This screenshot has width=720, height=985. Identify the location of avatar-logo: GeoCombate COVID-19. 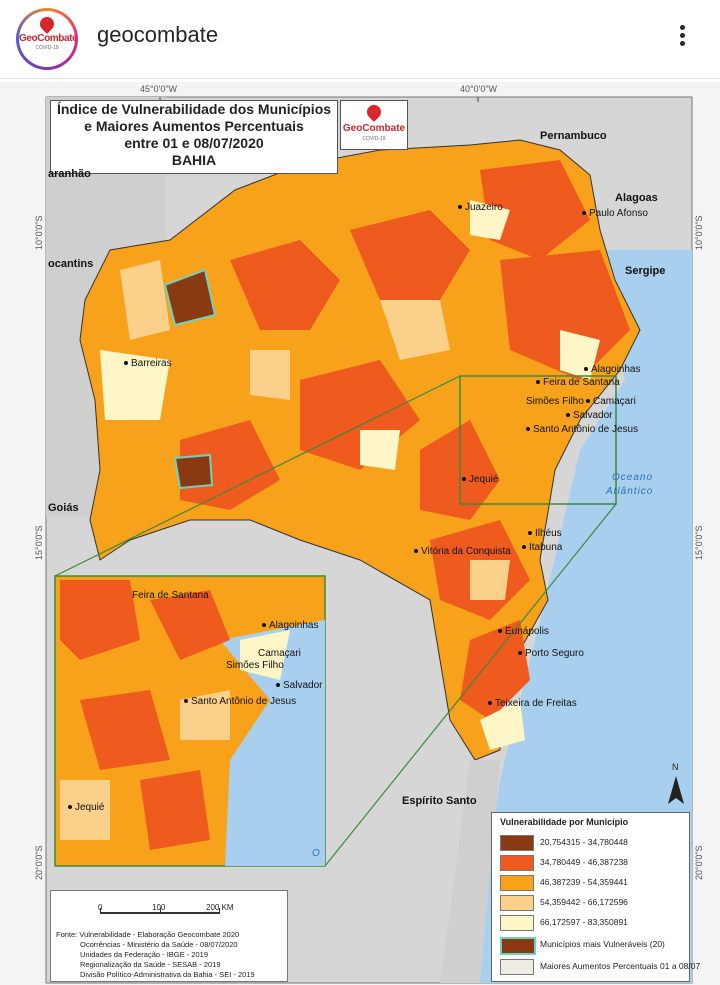
(47, 39).